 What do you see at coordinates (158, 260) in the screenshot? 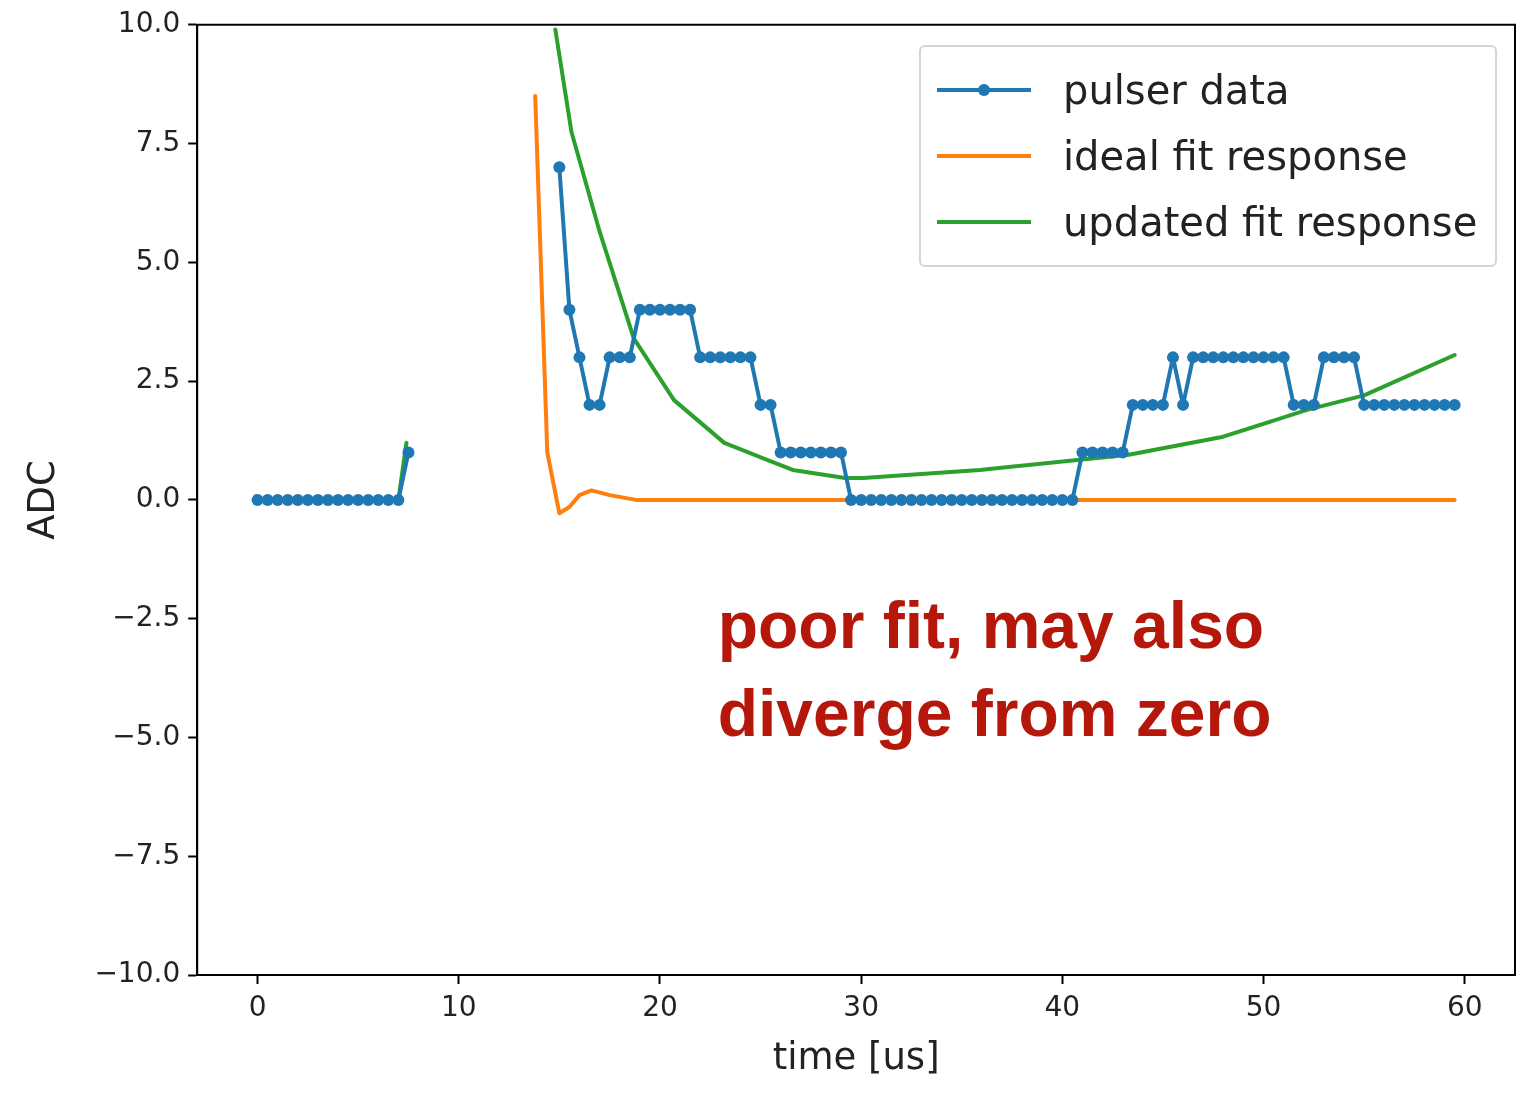
I see `y-tick-label: 5.0` at bounding box center [158, 260].